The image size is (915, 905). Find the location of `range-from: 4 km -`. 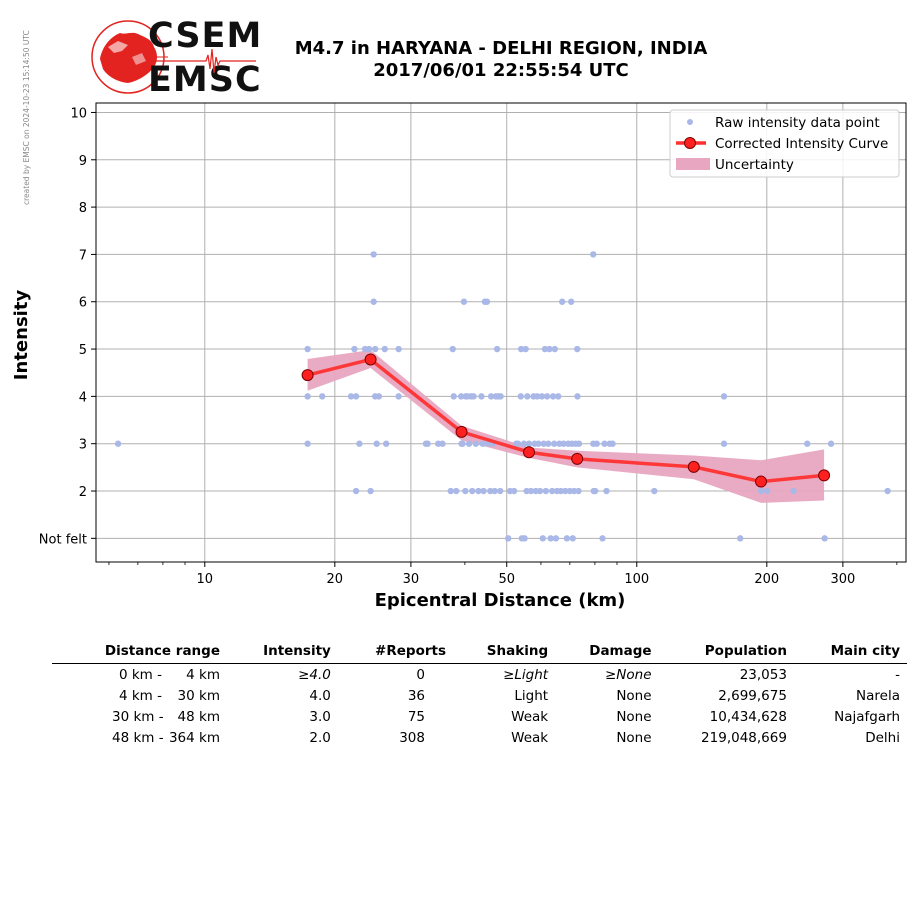

range-from: 4 km - is located at coordinates (140, 696).